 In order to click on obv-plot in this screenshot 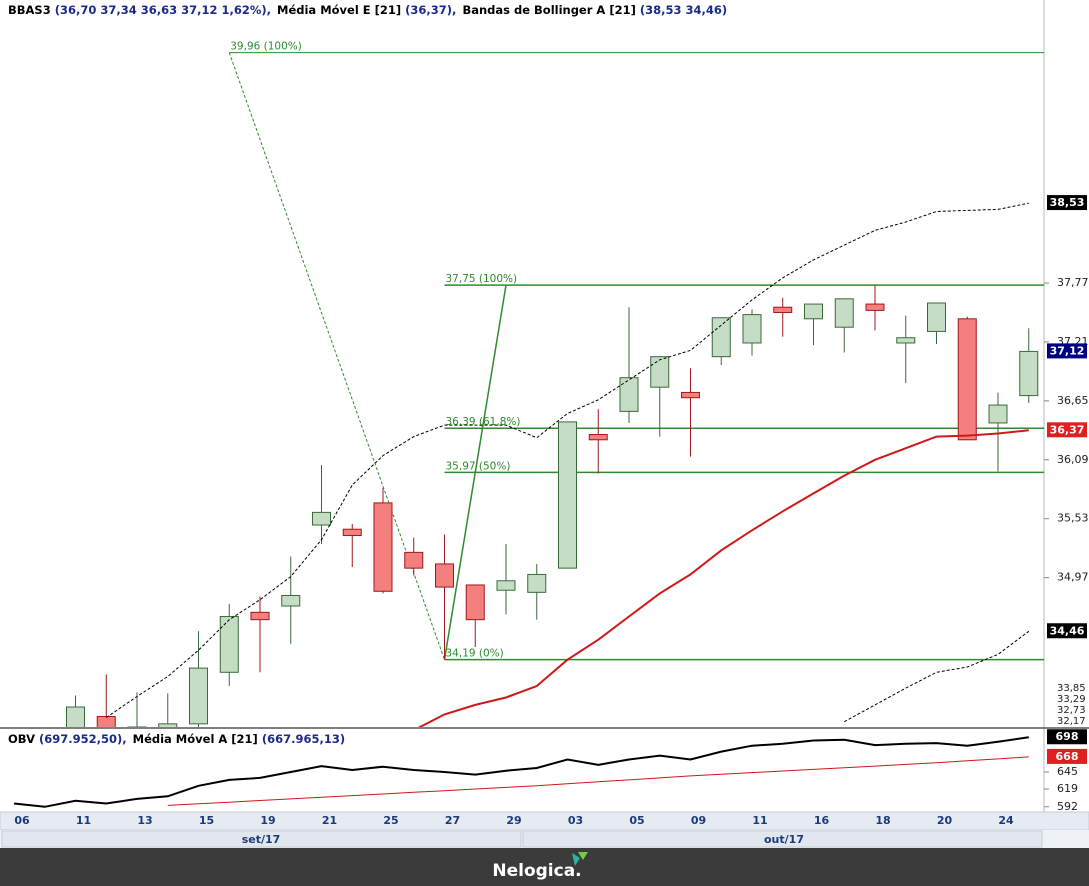, I will do `click(521, 772)`.